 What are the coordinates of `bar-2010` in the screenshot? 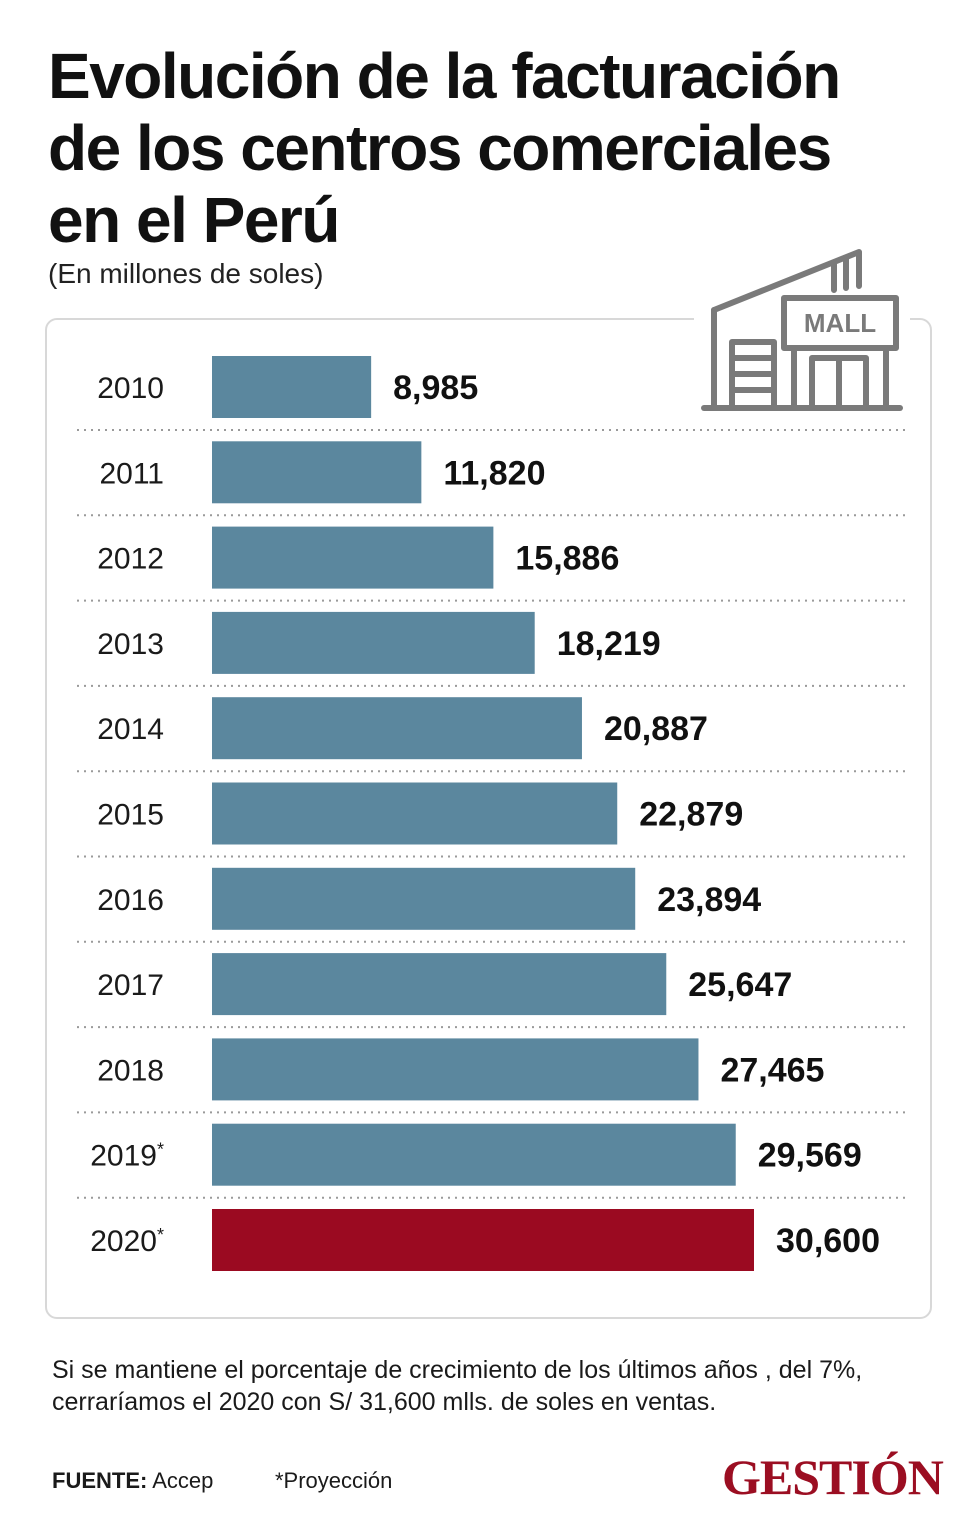 It's located at (292, 387).